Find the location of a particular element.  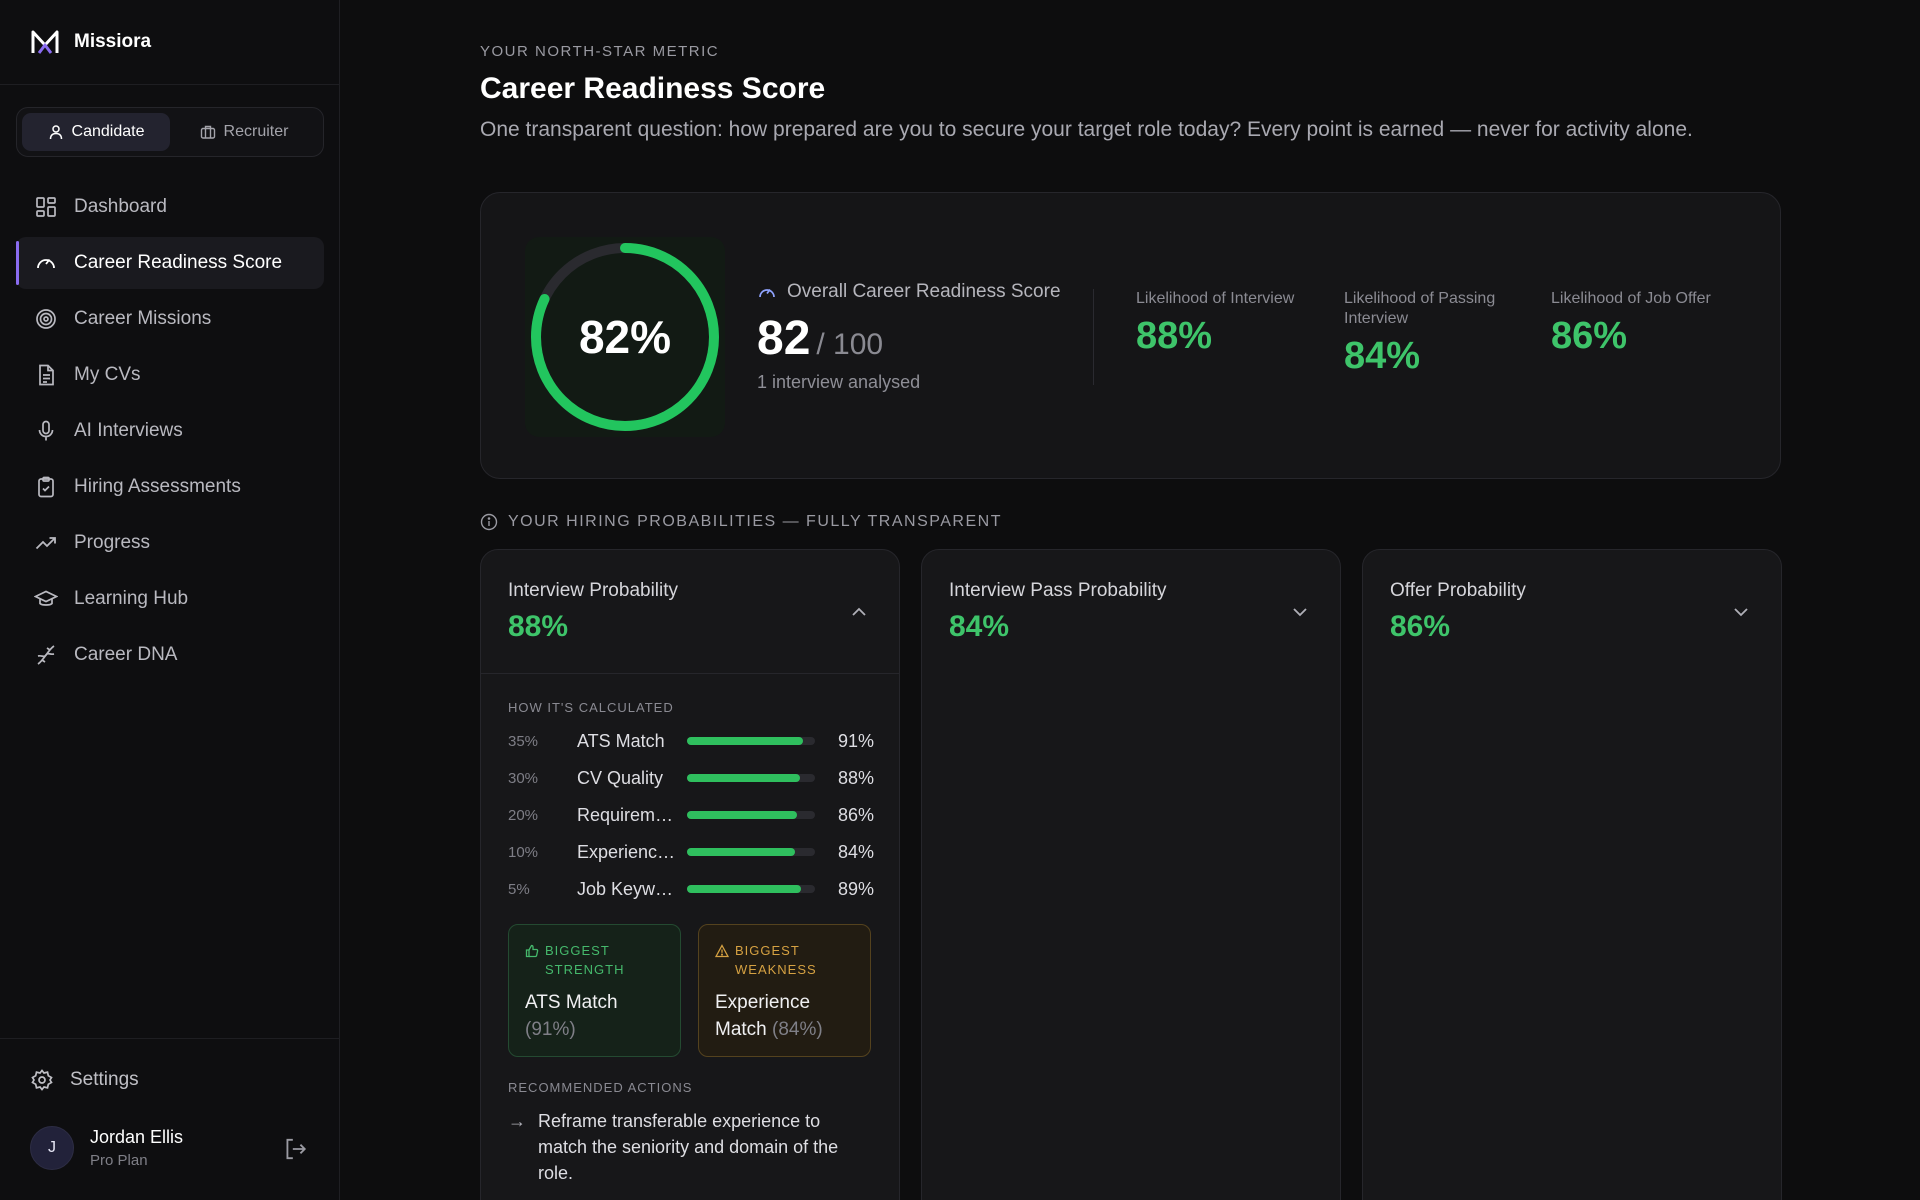

sidebar-item-hiring-assessments: Hiring Assessments is located at coordinates (170, 487).